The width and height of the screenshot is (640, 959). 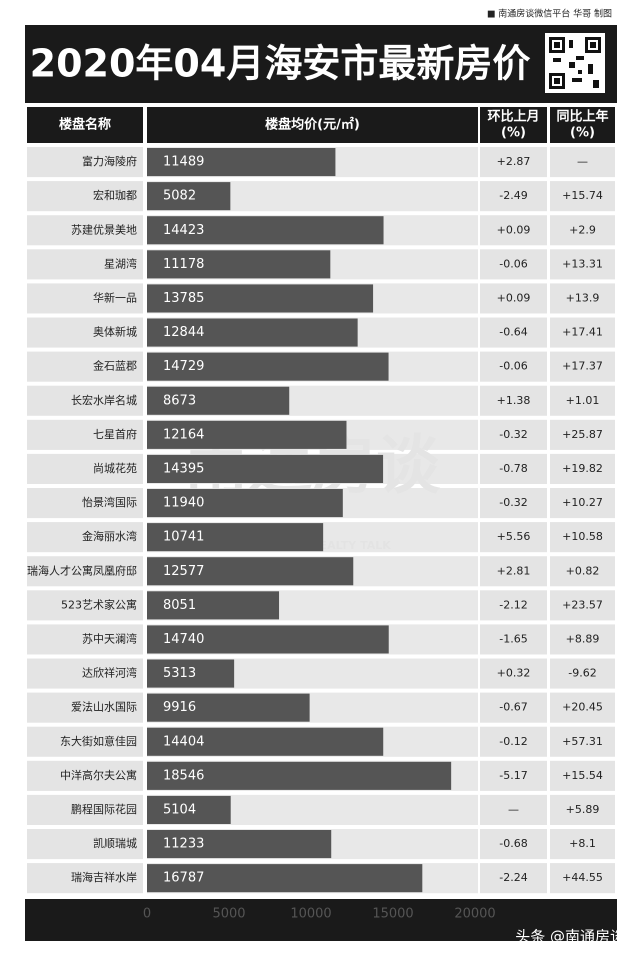 What do you see at coordinates (183, 844) in the screenshot?
I see `value-label: 11233` at bounding box center [183, 844].